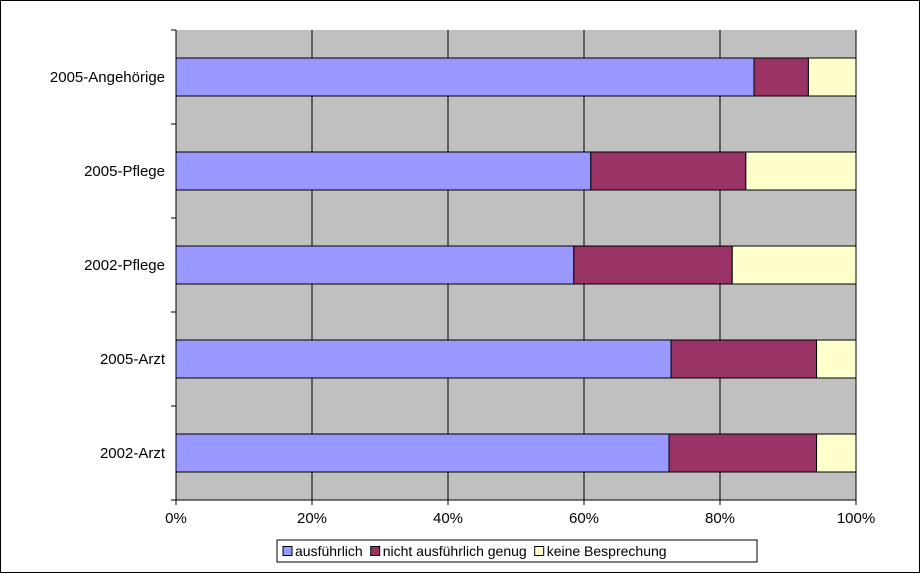  I want to click on legend-label: keine Besprechung, so click(607, 551).